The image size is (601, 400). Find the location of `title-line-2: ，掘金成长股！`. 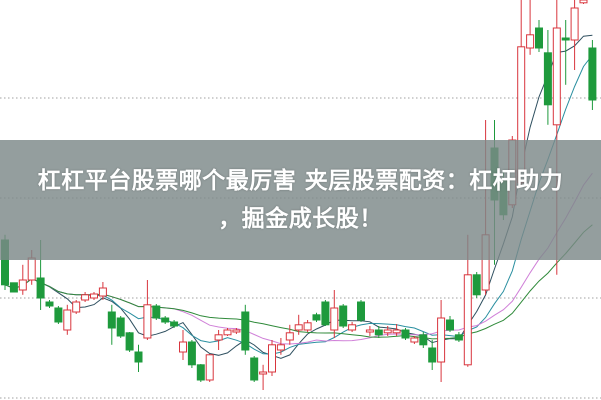

title-line-2: ，掘金成长股！ is located at coordinates (300, 219).